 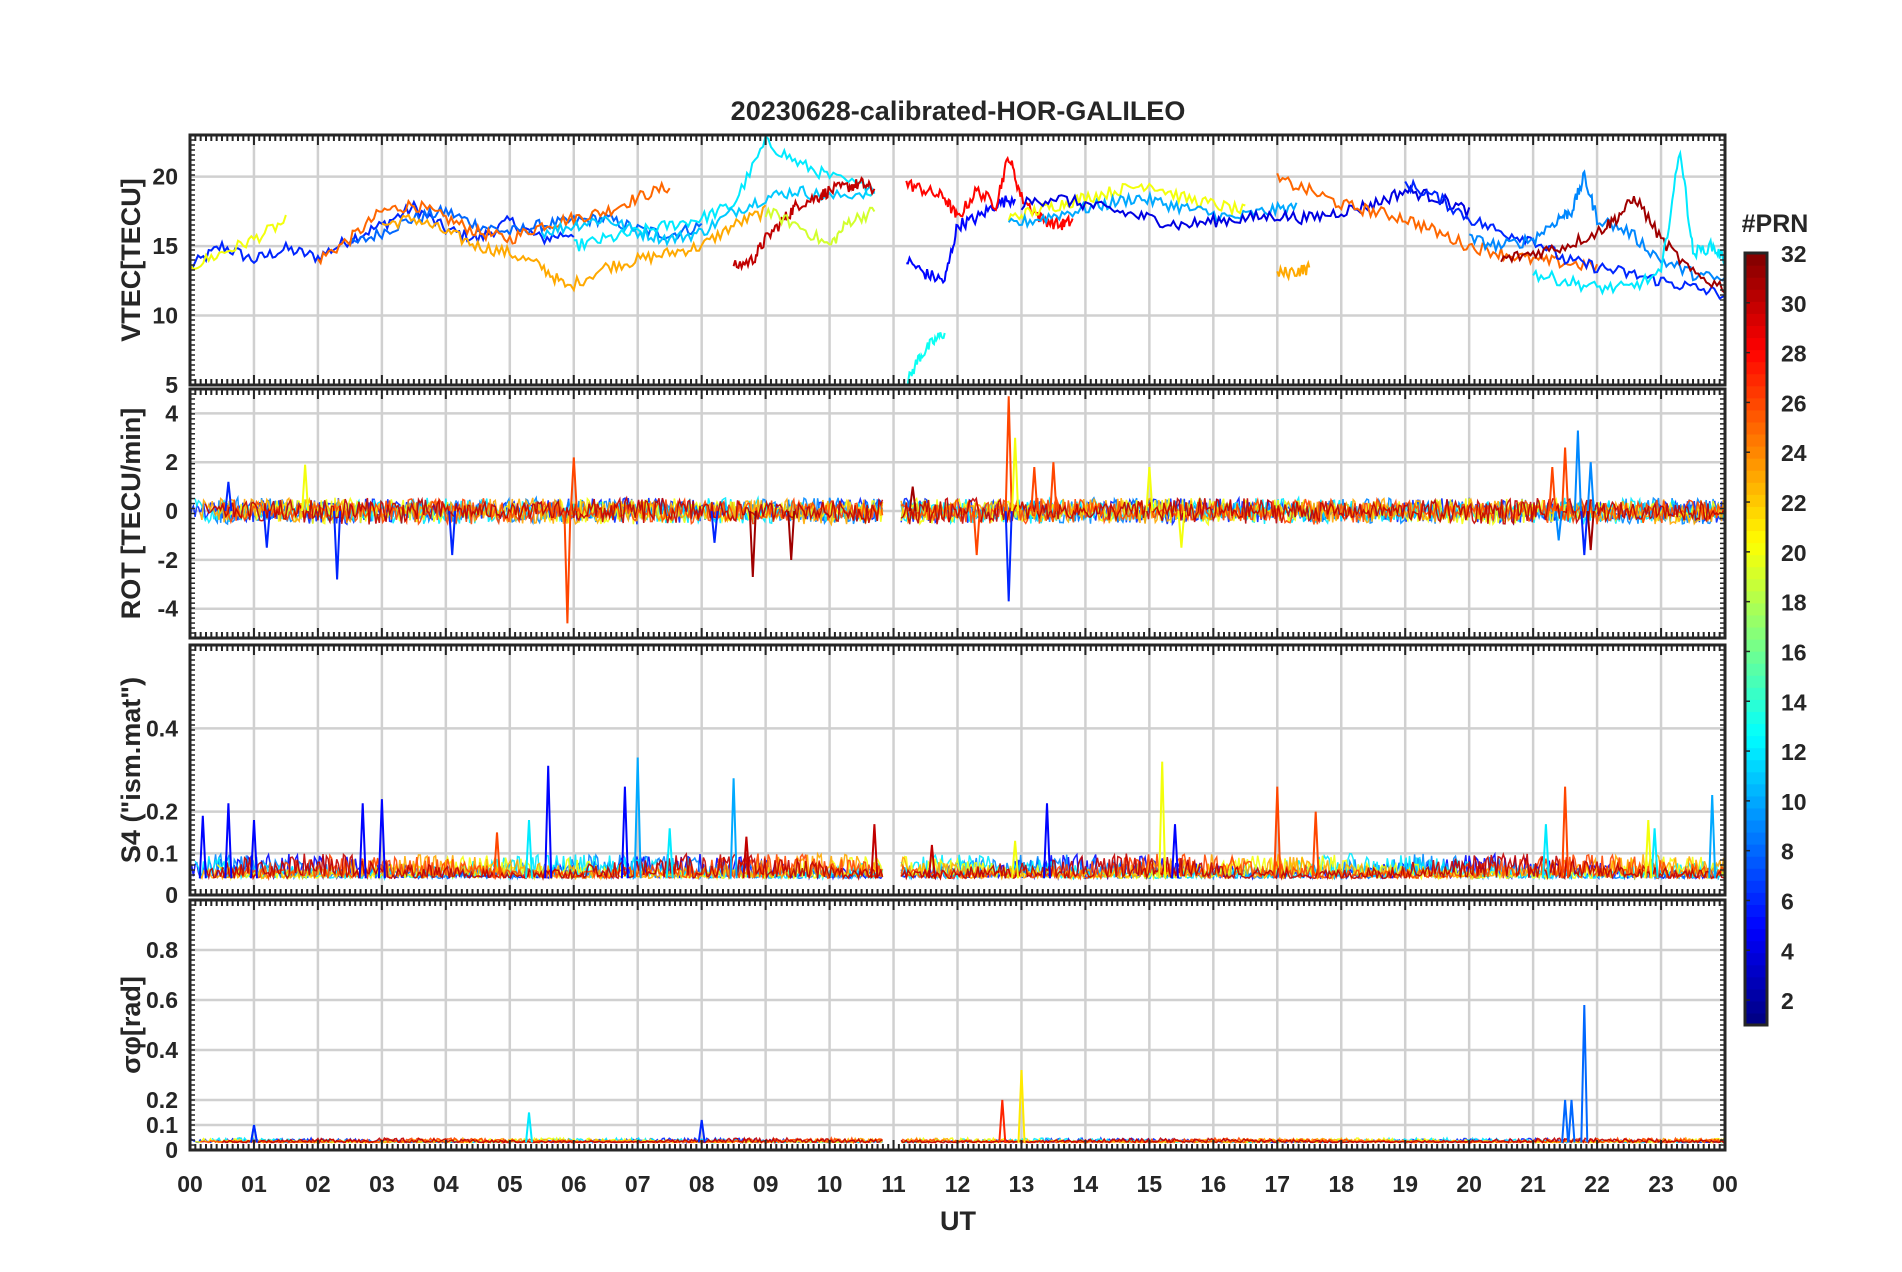 I want to click on x-tick-label: 23, so click(x=1661, y=1184).